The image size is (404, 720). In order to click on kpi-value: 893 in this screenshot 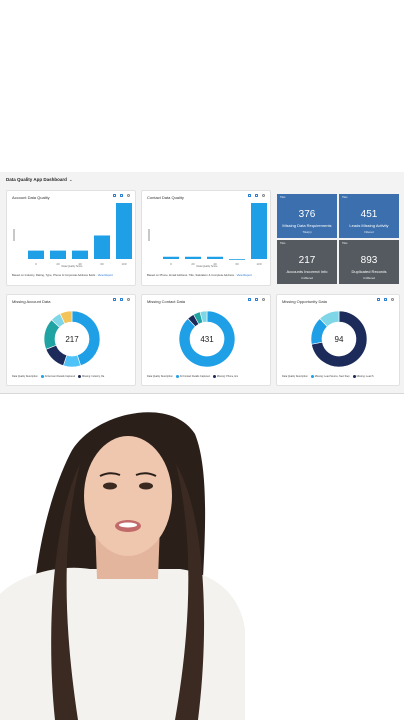, I will do `click(369, 260)`.